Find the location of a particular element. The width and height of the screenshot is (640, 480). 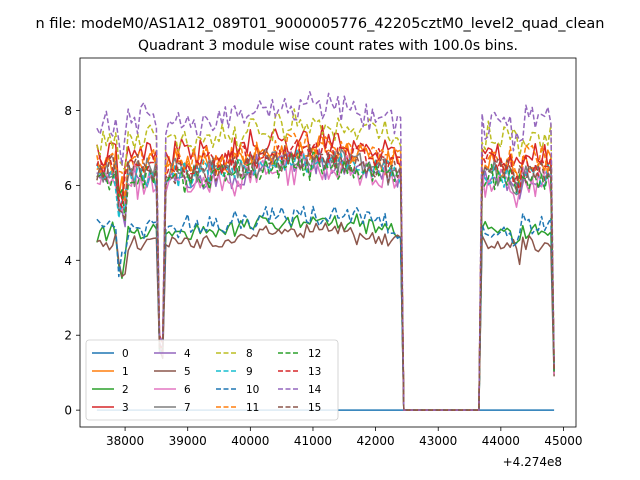

legend-label-14: 14 is located at coordinates (315, 390).